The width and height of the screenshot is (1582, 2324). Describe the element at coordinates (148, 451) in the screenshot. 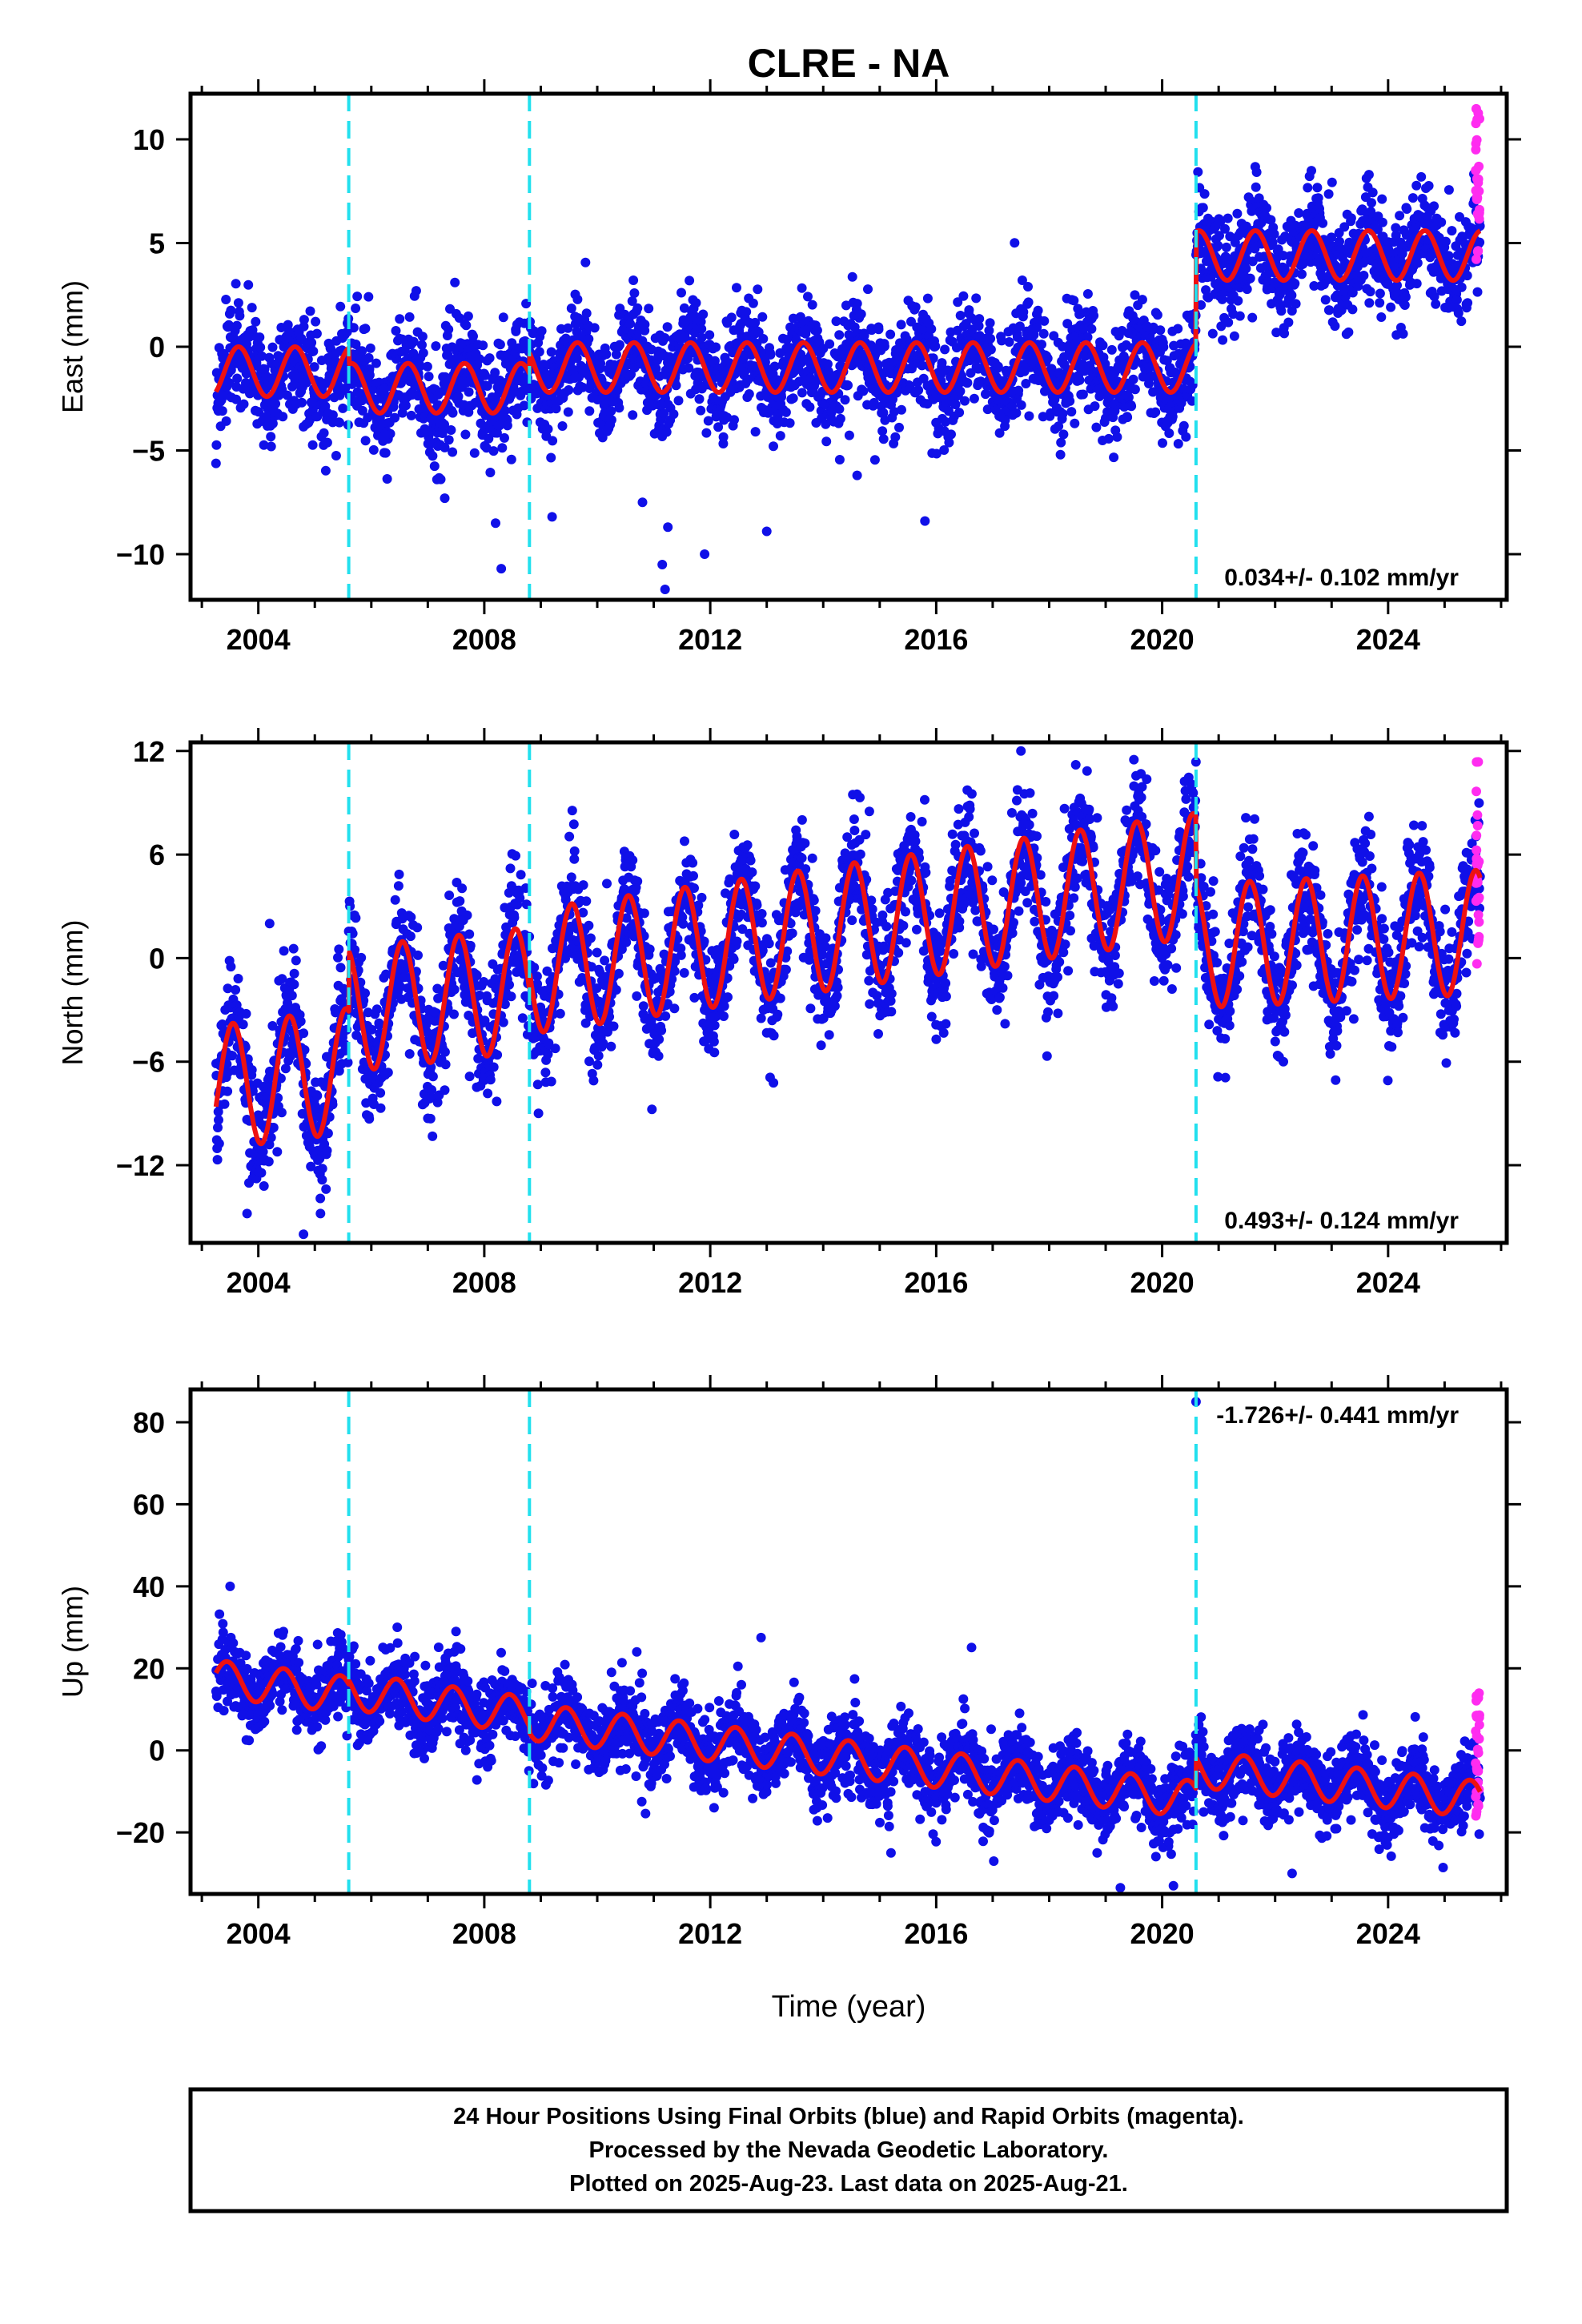

I see `east-y-tick-label: −5` at that location.